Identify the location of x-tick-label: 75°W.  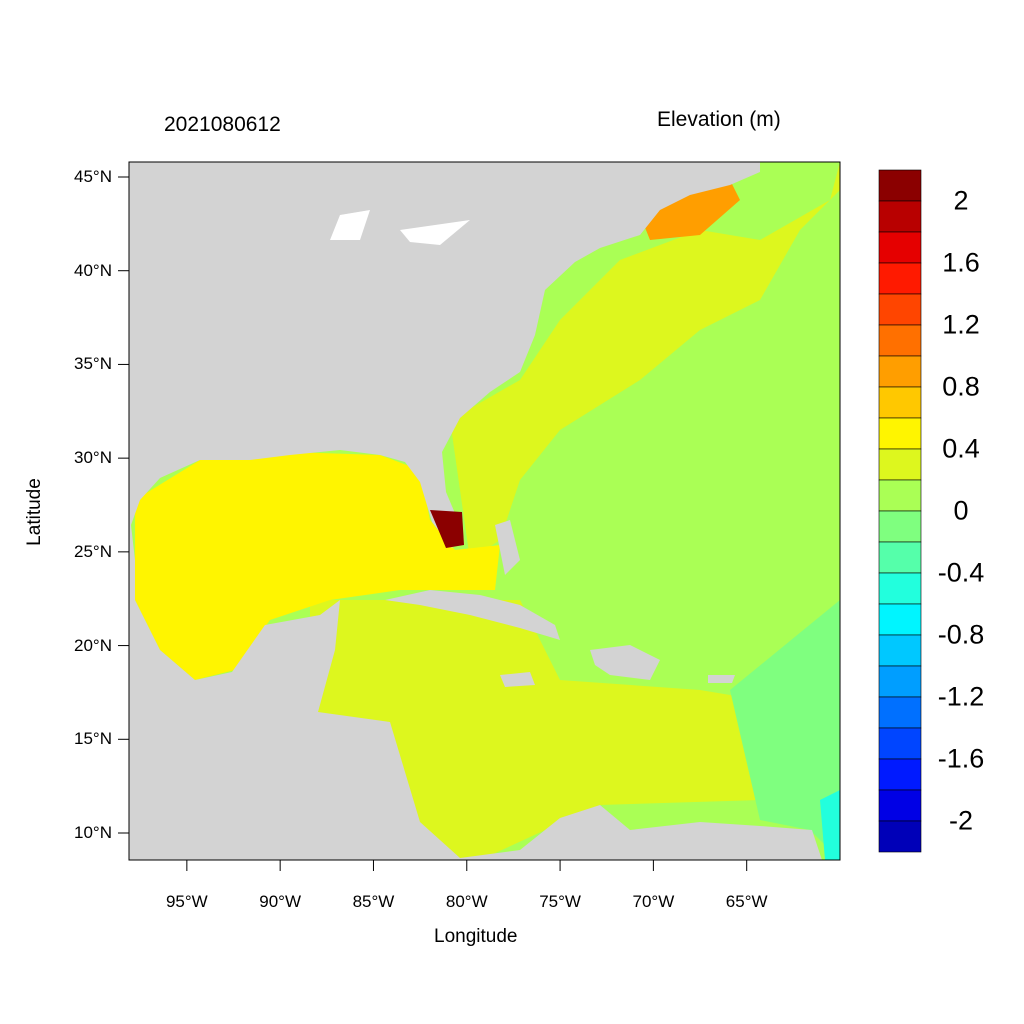
(560, 901).